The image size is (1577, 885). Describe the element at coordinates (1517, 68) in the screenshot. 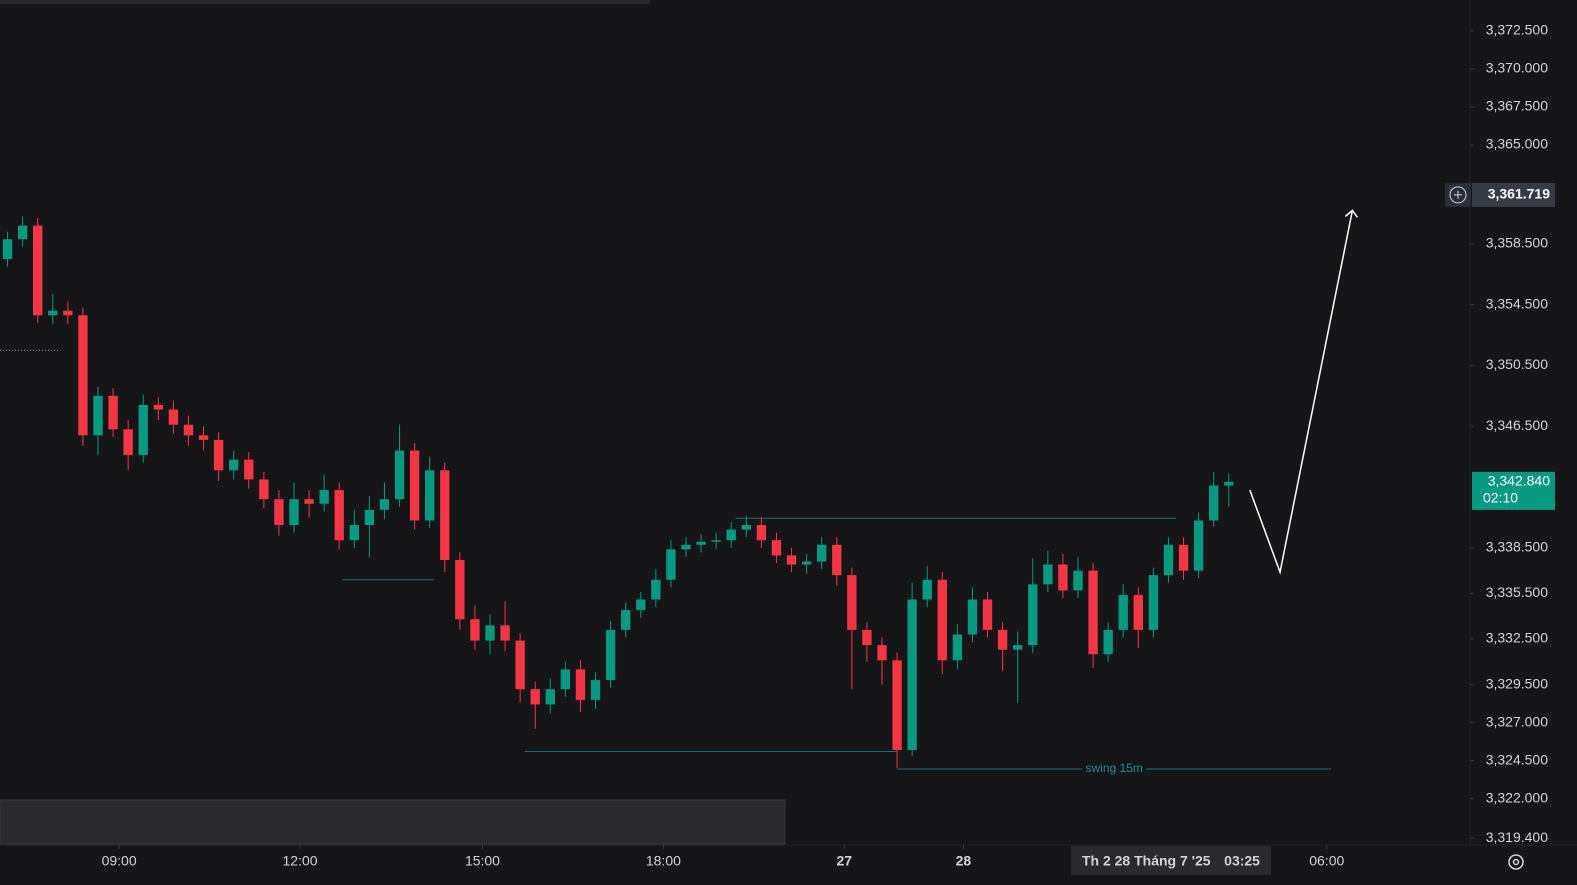

I see `y-tick-label: 3,370.000` at that location.